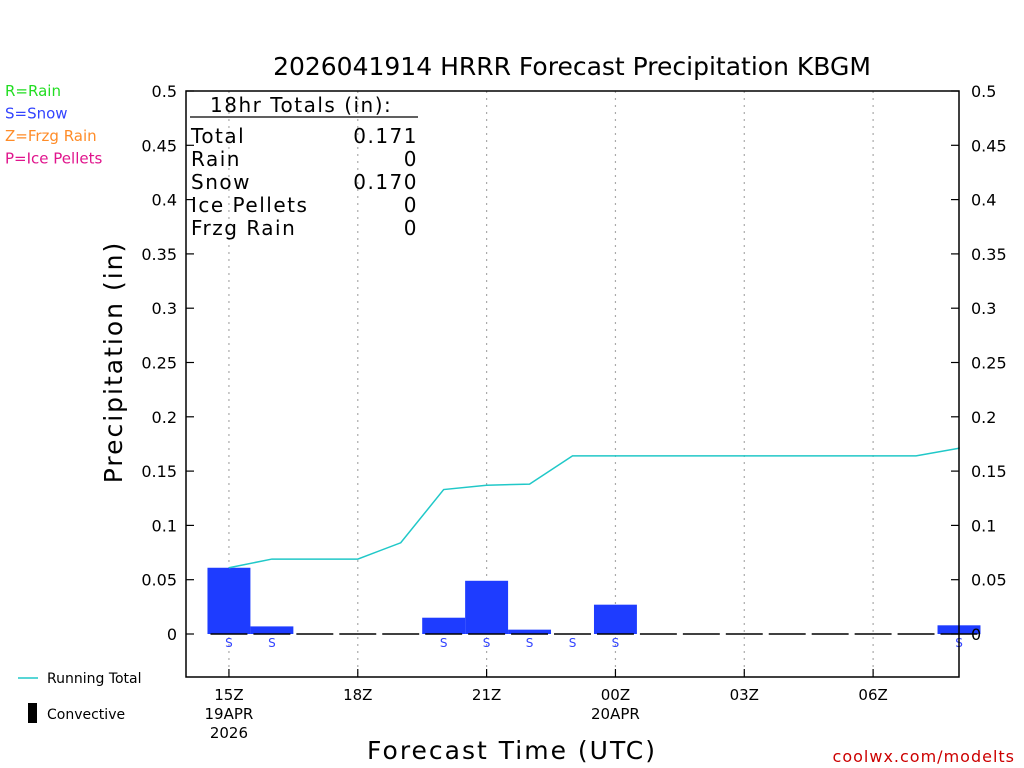 The image size is (1024, 768). Describe the element at coordinates (221, 182) in the screenshot. I see `totals-row-label: Snow` at that location.